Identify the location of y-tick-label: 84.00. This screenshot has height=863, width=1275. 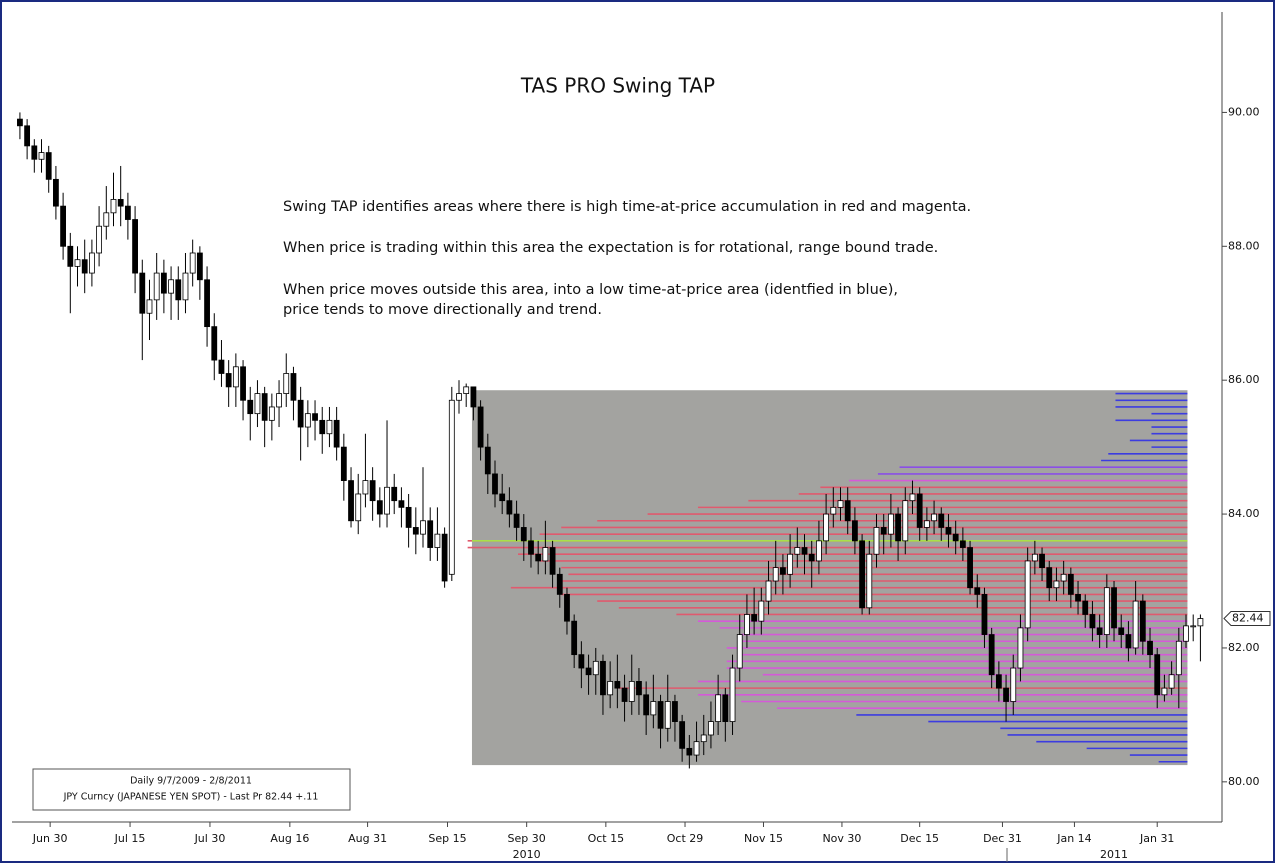
(1244, 513).